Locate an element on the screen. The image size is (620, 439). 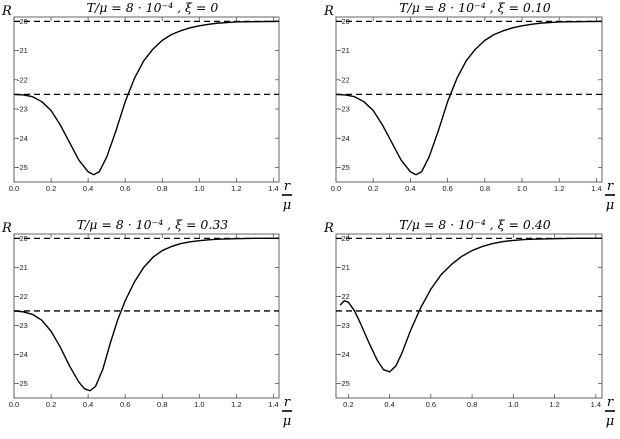
chart-title: T/μ = 8 · 10⁻⁴ , ξ = 0 is located at coordinates (153, 7).